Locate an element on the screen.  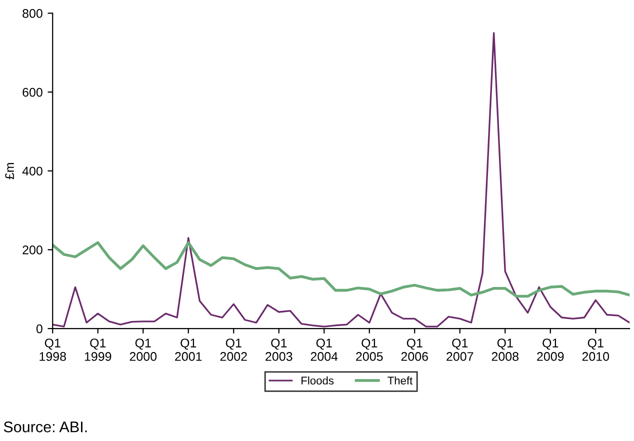
legend-label: Theft is located at coordinates (400, 380).